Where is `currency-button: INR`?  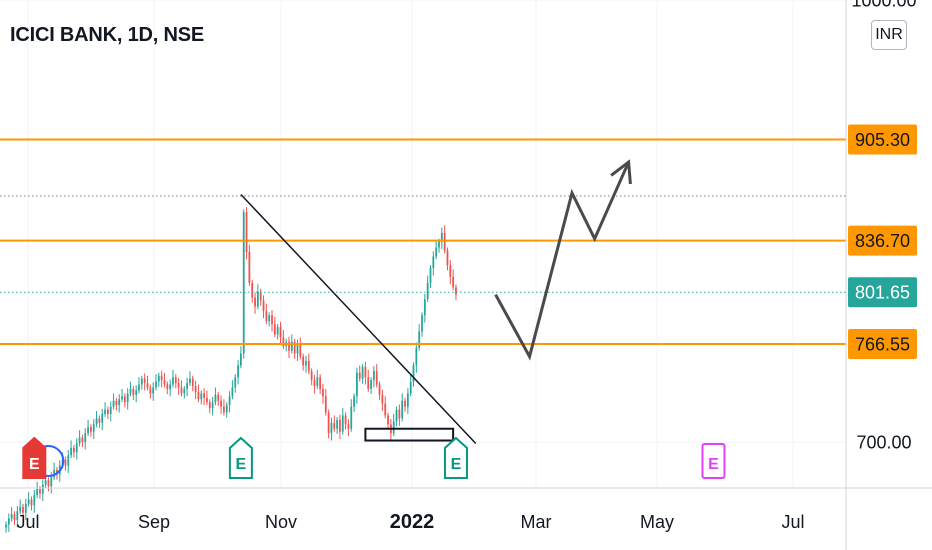 currency-button: INR is located at coordinates (889, 35).